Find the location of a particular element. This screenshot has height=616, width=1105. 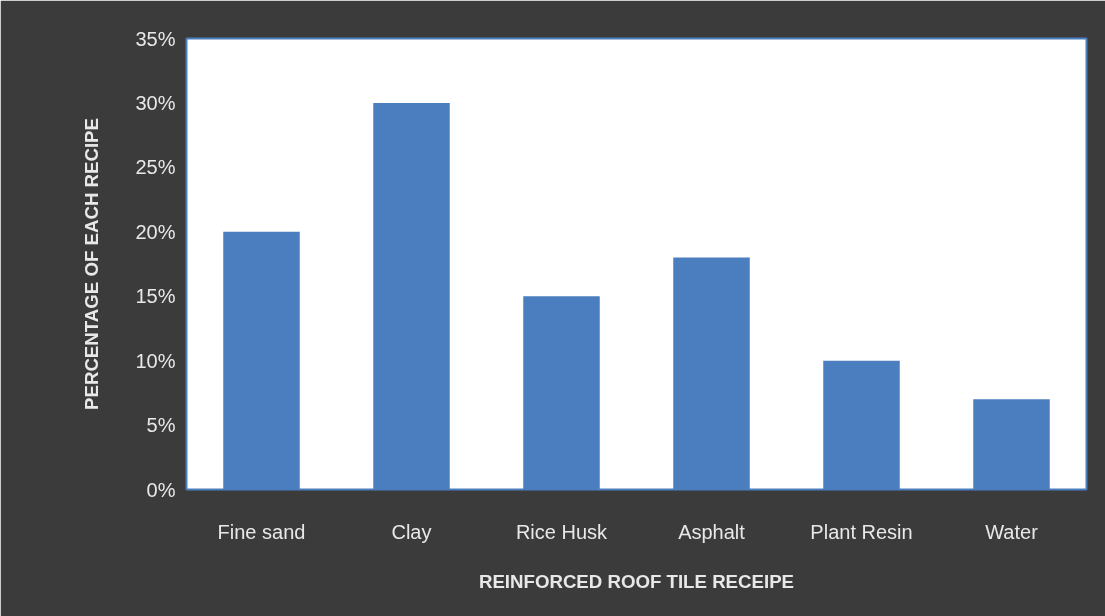

x-tick-label: Asphalt is located at coordinates (712, 531).